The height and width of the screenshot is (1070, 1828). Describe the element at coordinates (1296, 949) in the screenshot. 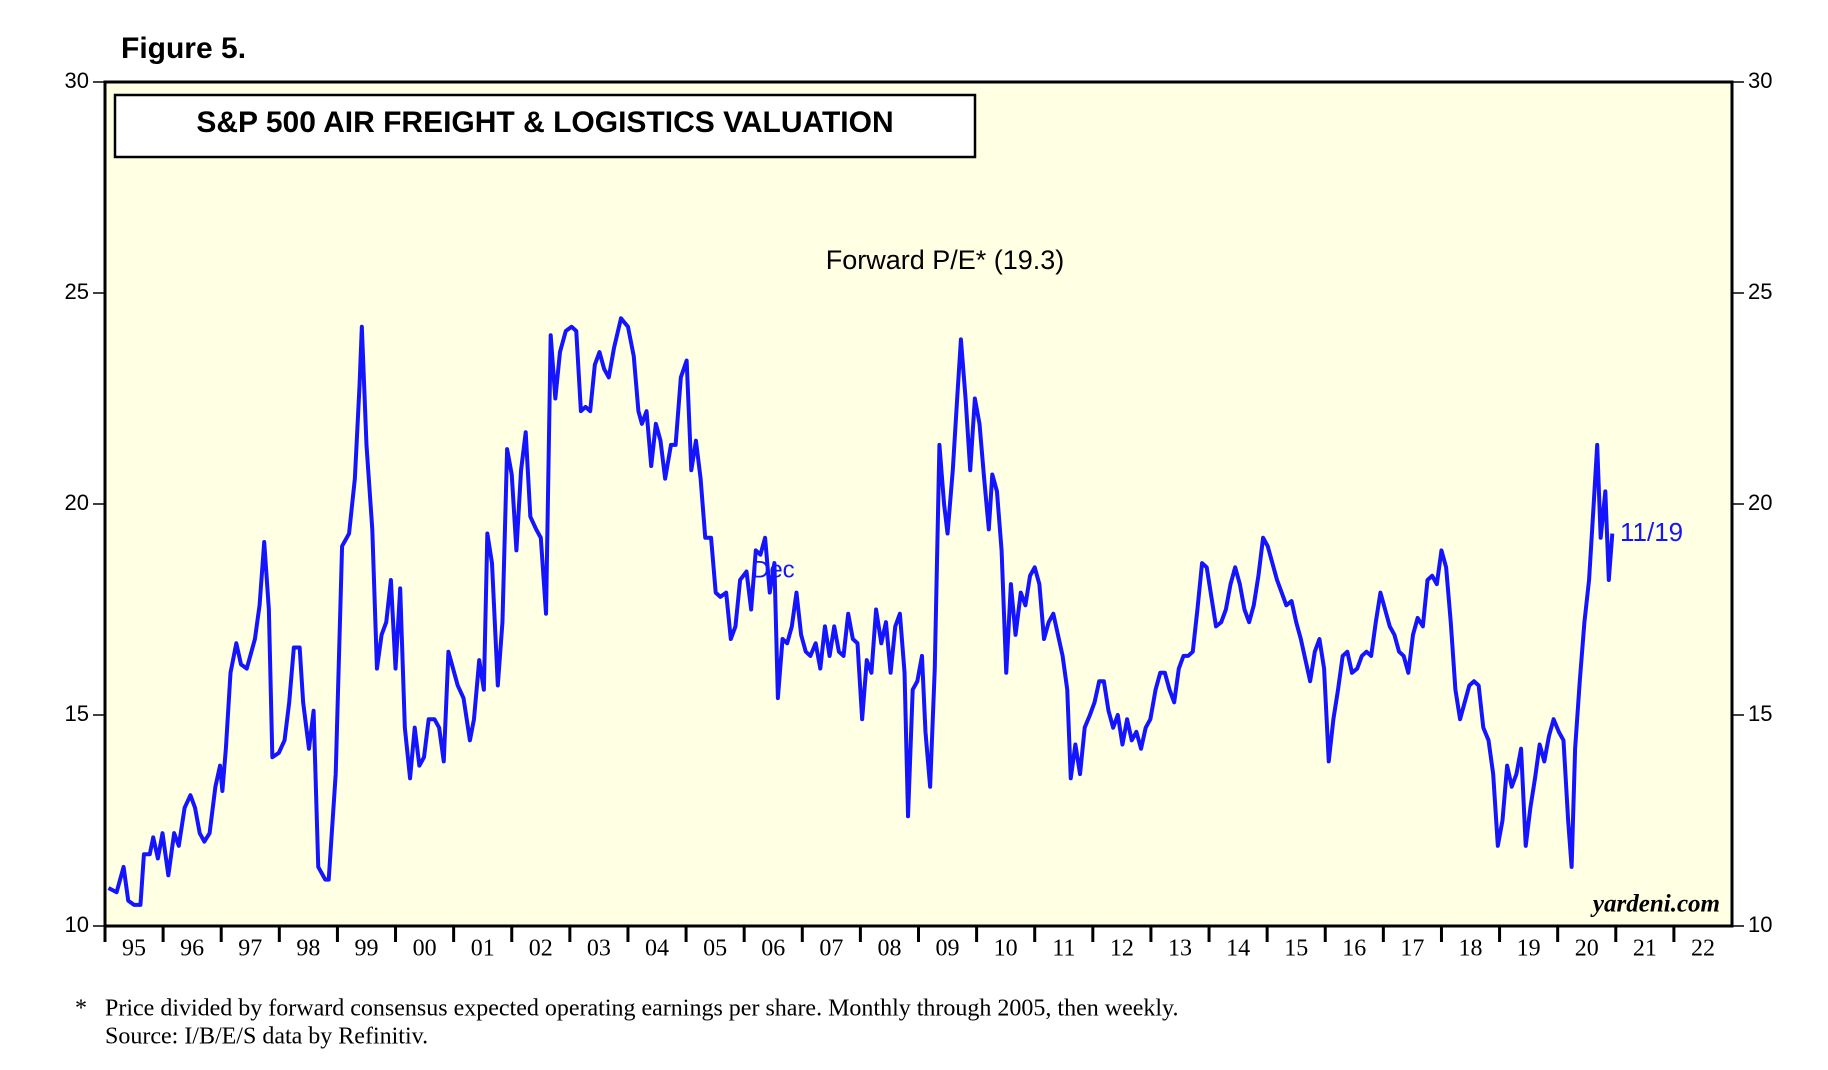

I see `x-tick-label: 15` at that location.